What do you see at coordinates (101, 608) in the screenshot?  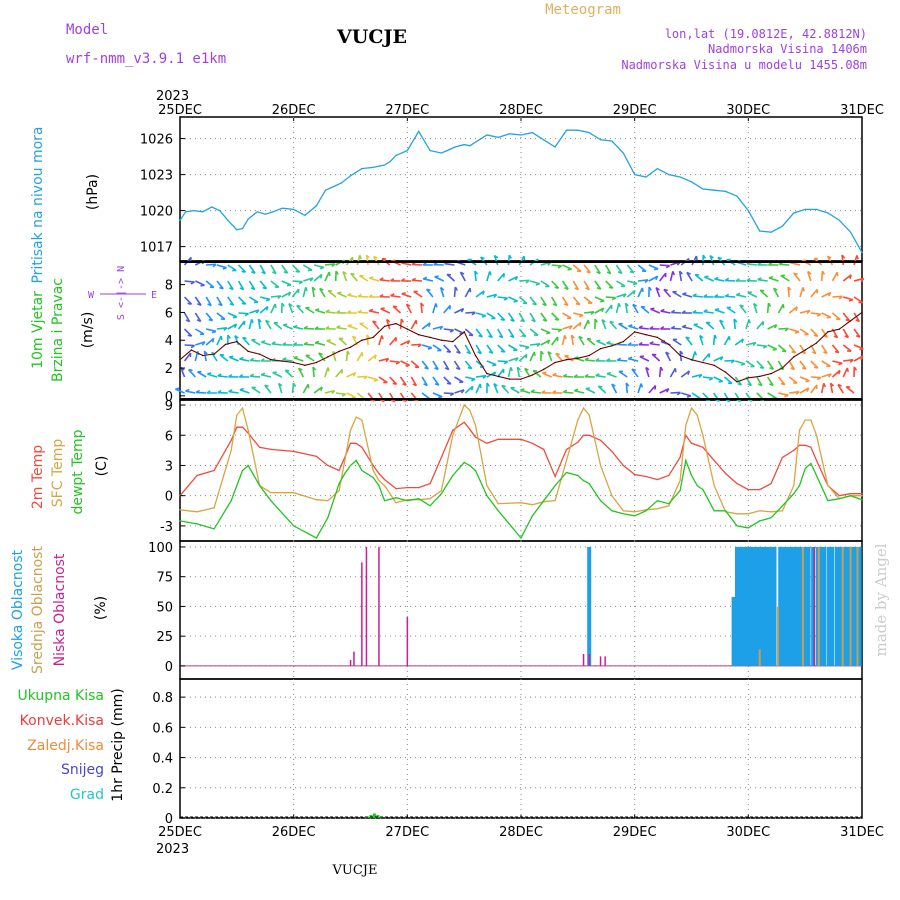 I see `cloud-unit: (%)` at bounding box center [101, 608].